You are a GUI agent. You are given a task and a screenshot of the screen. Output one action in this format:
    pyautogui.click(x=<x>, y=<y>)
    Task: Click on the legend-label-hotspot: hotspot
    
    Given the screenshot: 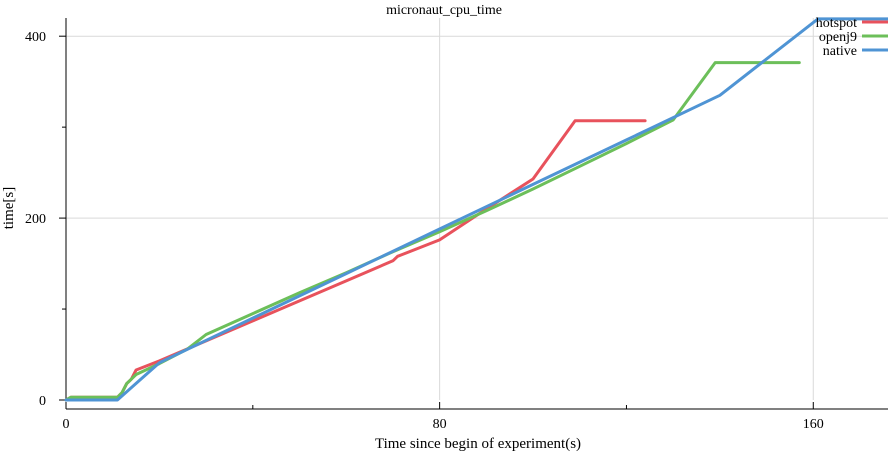 What is the action you would take?
    pyautogui.click(x=836, y=23)
    